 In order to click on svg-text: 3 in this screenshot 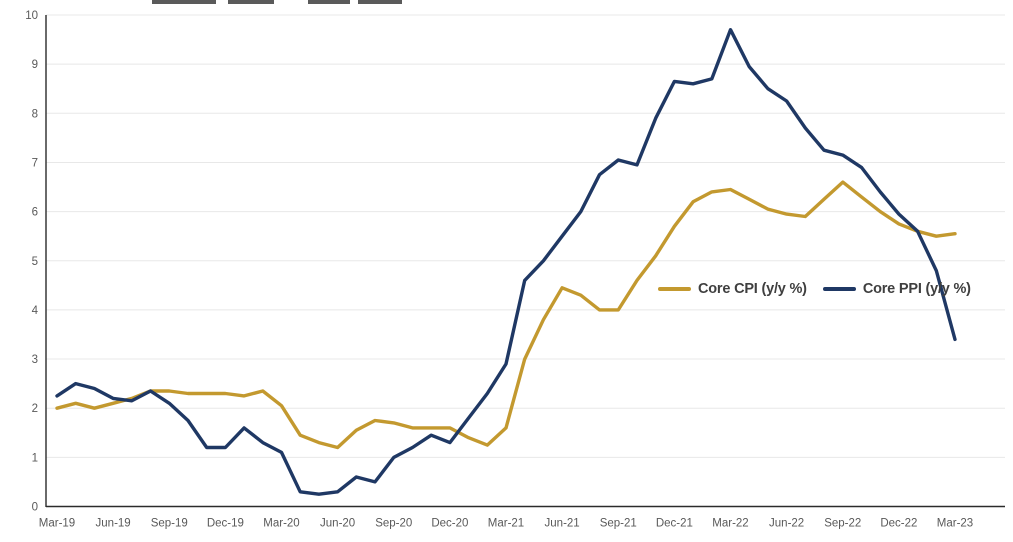, I will do `click(35, 360)`.